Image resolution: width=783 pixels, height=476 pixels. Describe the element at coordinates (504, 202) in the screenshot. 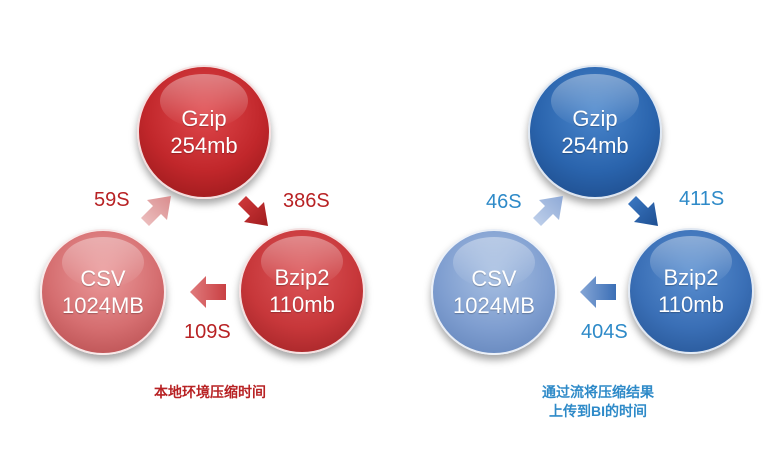

I see `time-csv-to-gzip: 46S` at that location.